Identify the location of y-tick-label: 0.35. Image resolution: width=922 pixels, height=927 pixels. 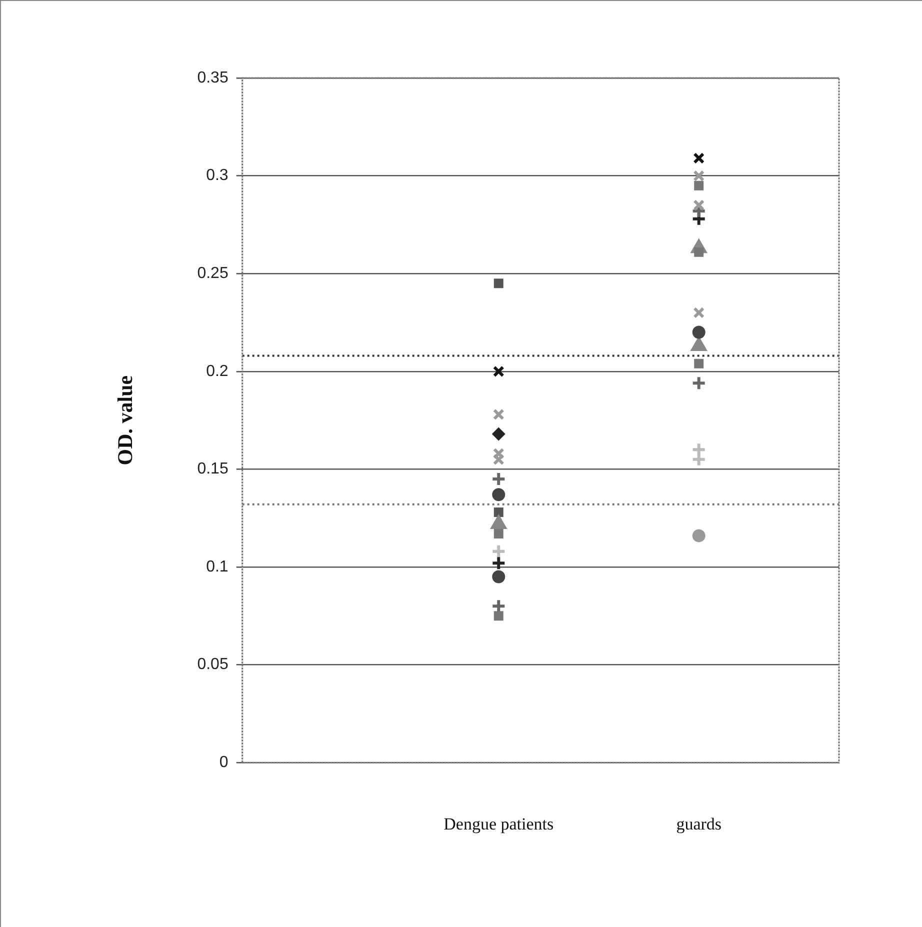
(212, 77).